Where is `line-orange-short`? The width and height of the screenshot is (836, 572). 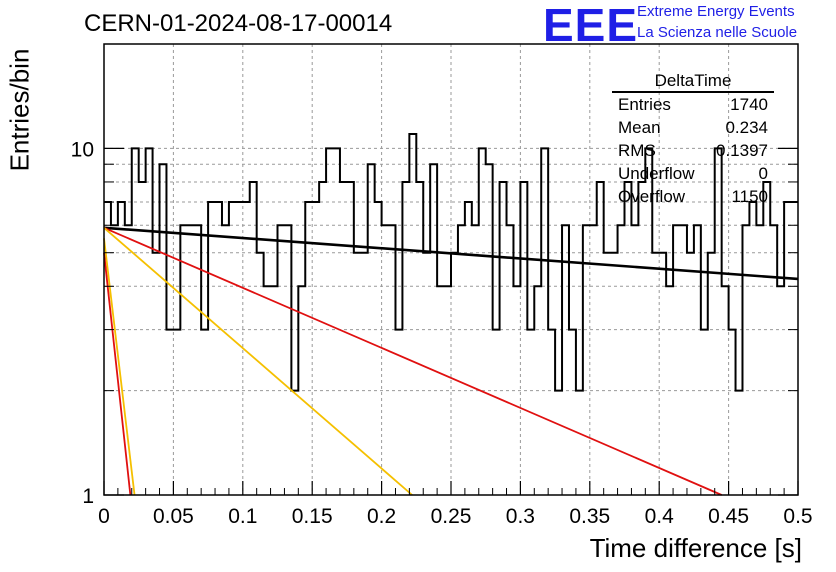
line-orange-short is located at coordinates (119, 367).